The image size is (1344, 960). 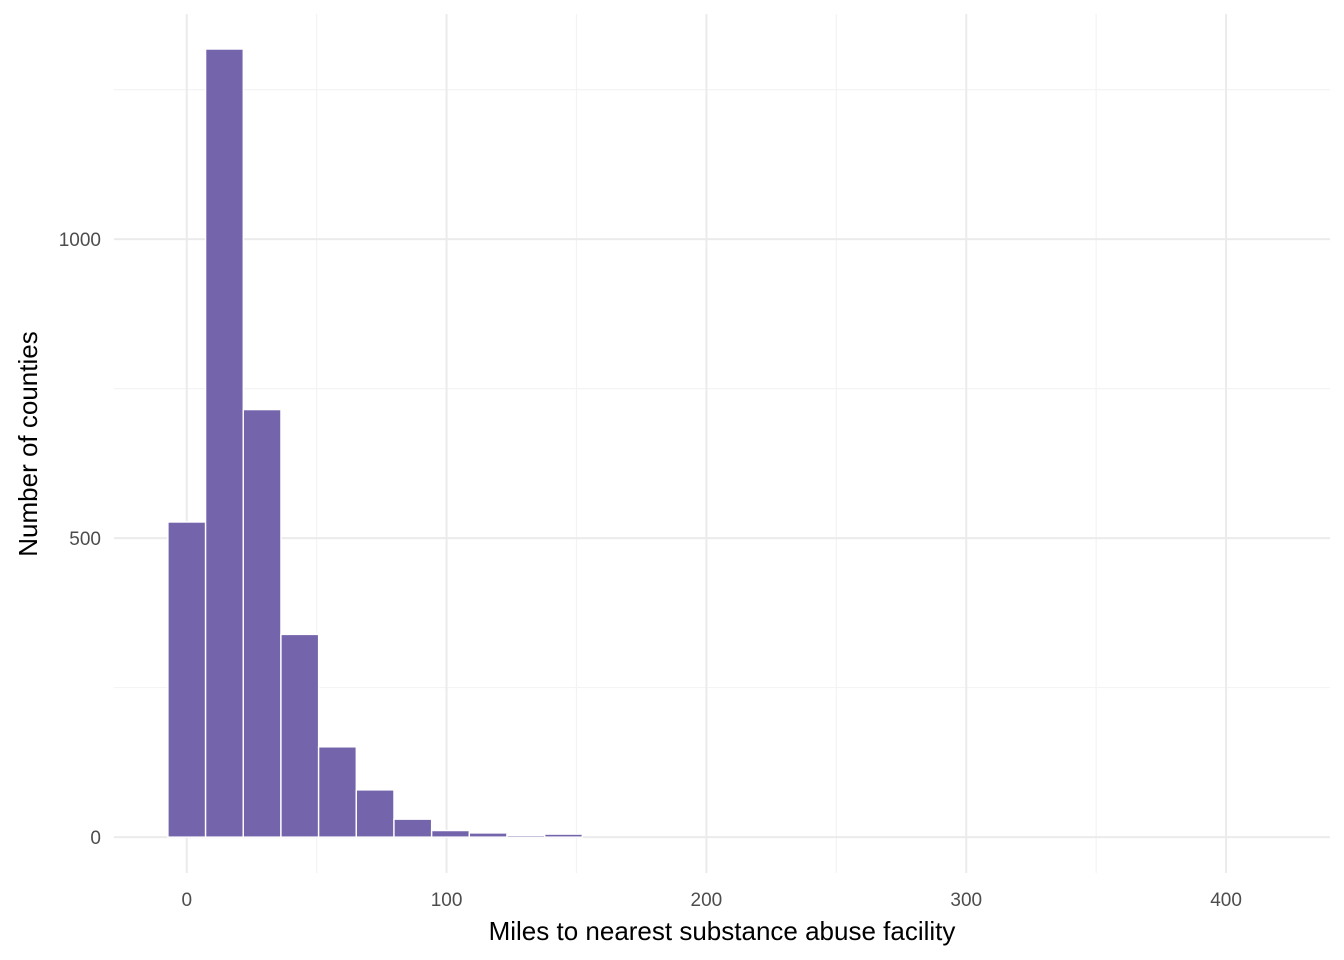 What do you see at coordinates (224, 443) in the screenshot?
I see `histogram-bar: 1318` at bounding box center [224, 443].